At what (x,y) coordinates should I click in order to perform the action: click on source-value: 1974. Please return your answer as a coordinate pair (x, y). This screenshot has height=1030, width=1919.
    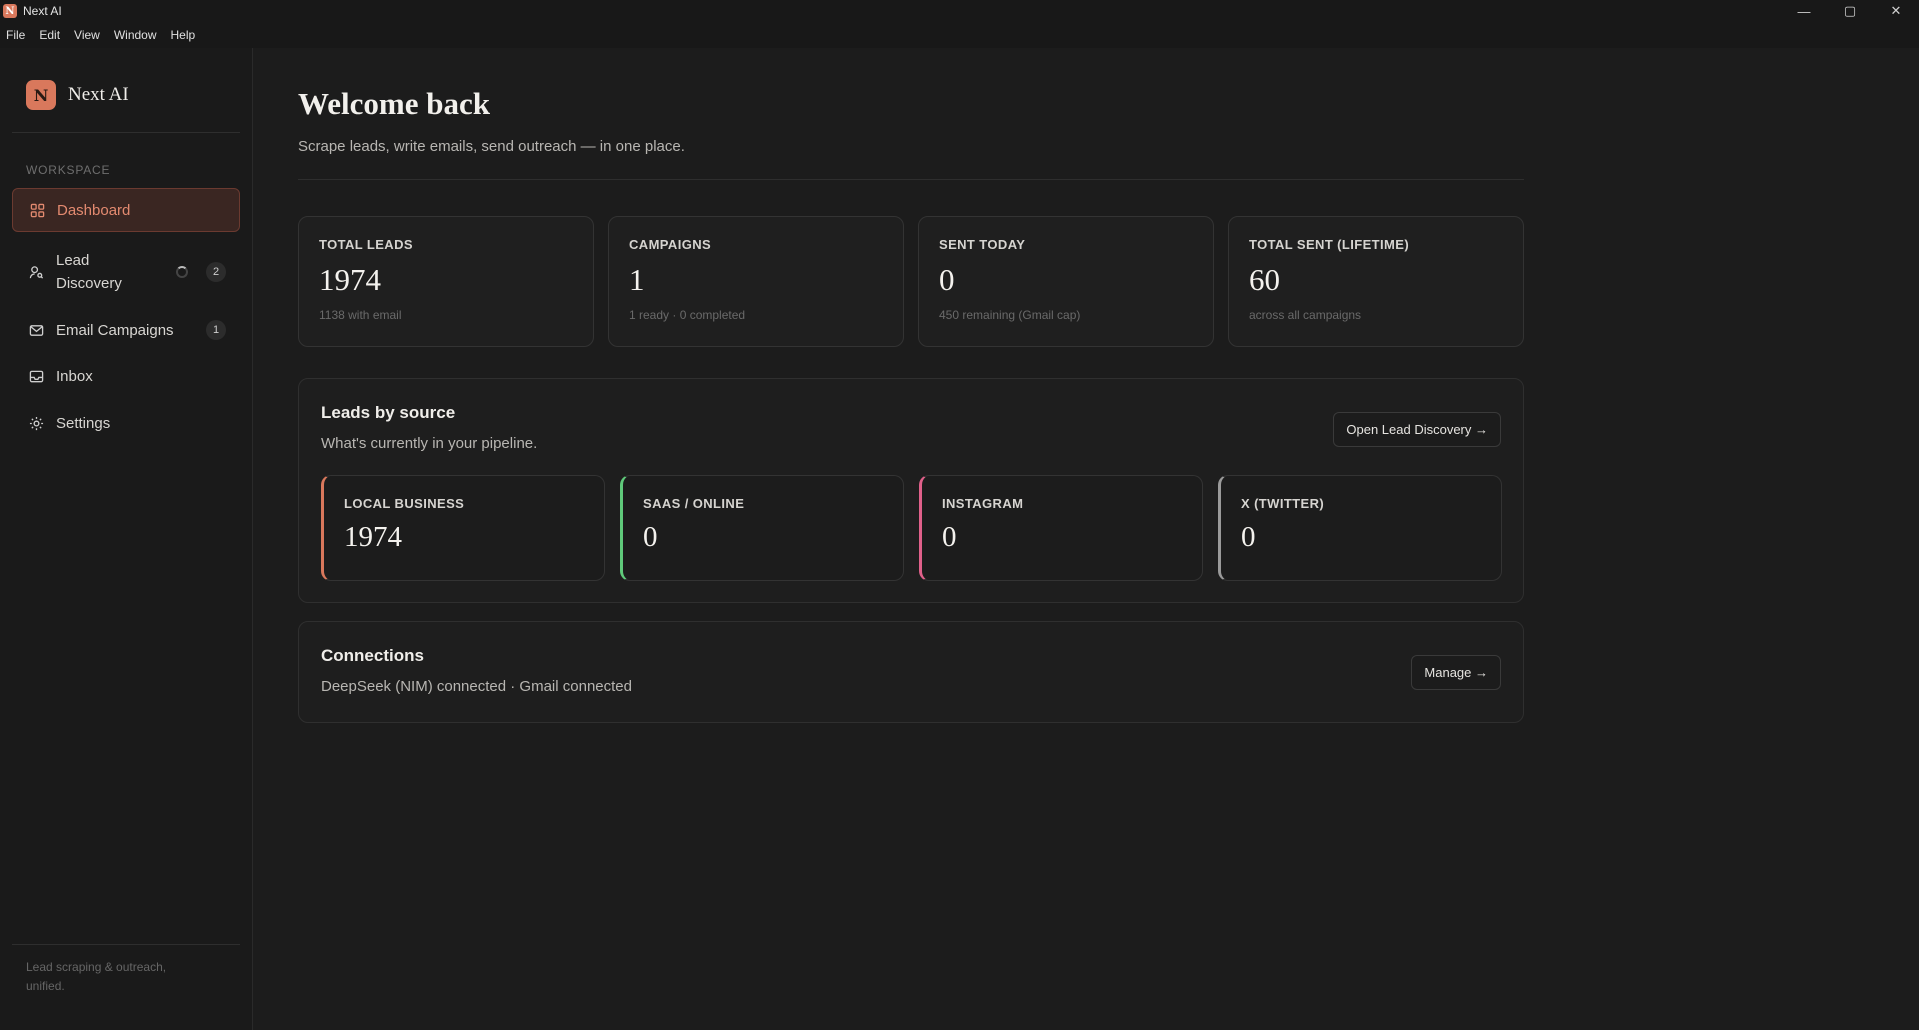
    Looking at the image, I should click on (373, 537).